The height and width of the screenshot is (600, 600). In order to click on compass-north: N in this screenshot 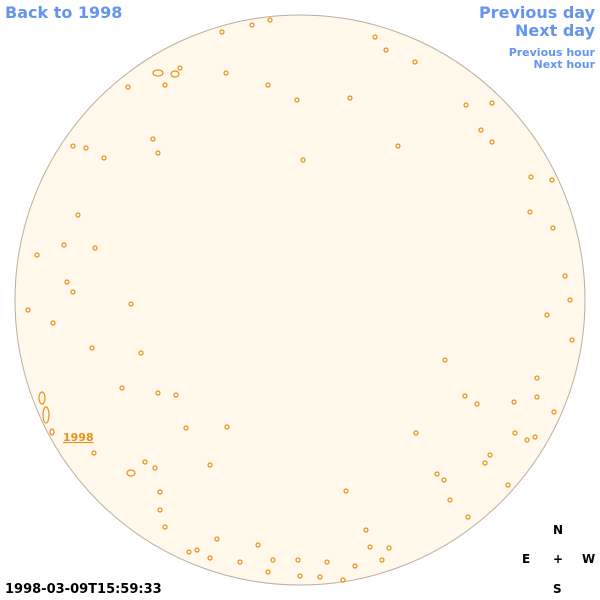, I will do `click(558, 530)`.